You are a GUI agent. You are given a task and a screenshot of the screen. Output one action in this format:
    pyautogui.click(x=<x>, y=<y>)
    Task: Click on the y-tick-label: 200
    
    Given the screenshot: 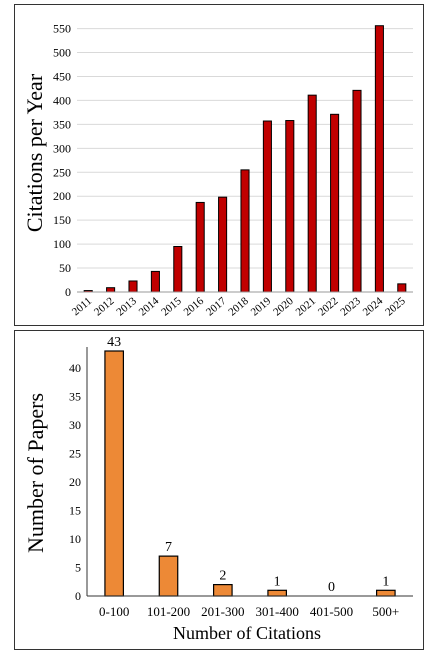 What is the action you would take?
    pyautogui.click(x=62, y=196)
    